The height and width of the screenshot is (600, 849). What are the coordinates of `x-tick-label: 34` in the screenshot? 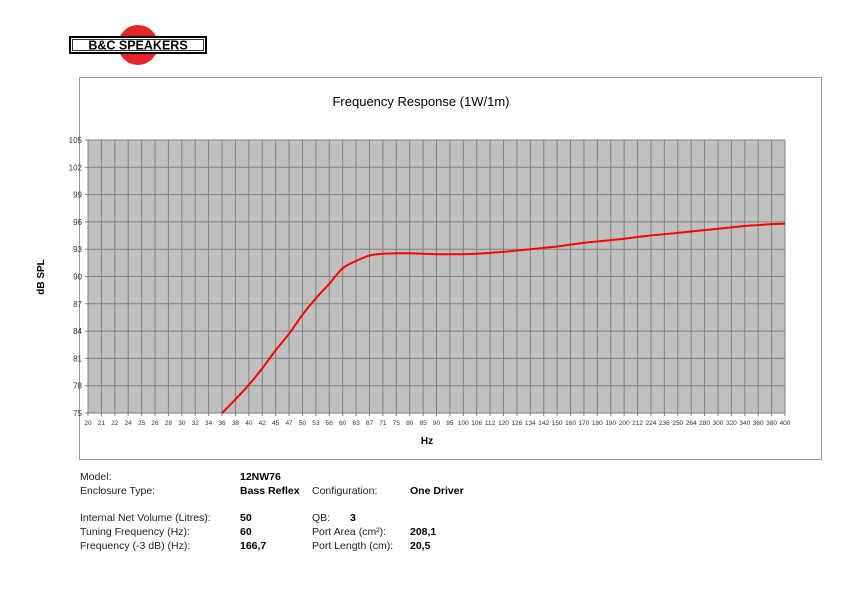 It's located at (209, 423).